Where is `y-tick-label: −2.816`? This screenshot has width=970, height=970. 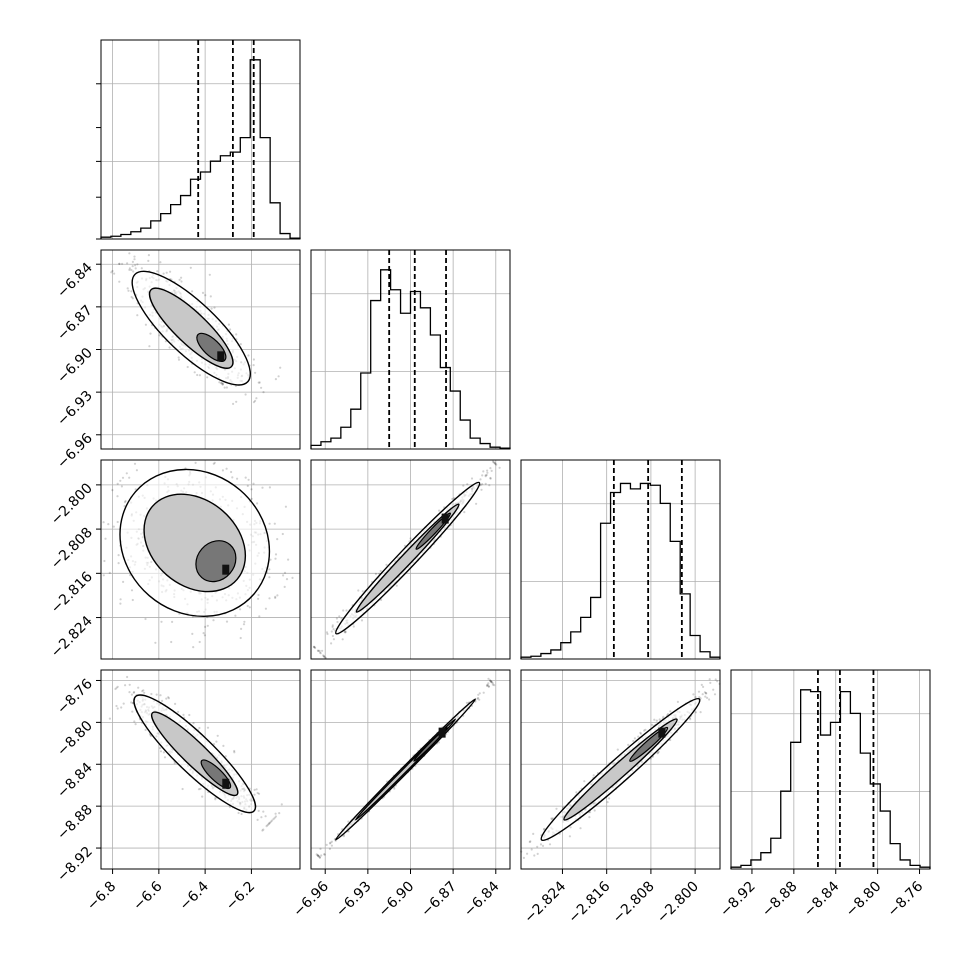 y-tick-label: −2.816 is located at coordinates (72, 593).